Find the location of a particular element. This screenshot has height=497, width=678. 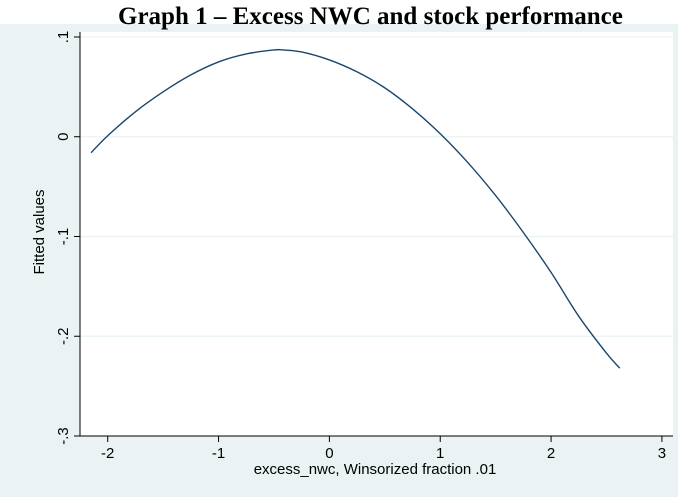

y-tick-label-0: .1 is located at coordinates (63, 37).